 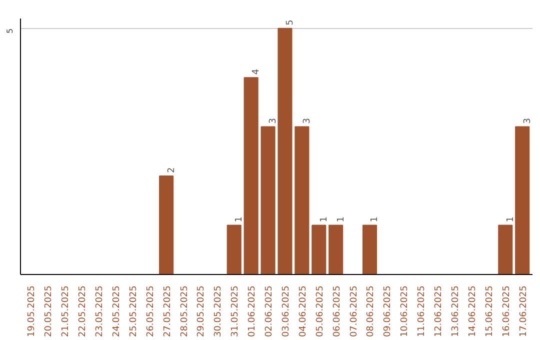 What do you see at coordinates (422, 312) in the screenshot?
I see `x-tick-label: 11.06.2025` at bounding box center [422, 312].